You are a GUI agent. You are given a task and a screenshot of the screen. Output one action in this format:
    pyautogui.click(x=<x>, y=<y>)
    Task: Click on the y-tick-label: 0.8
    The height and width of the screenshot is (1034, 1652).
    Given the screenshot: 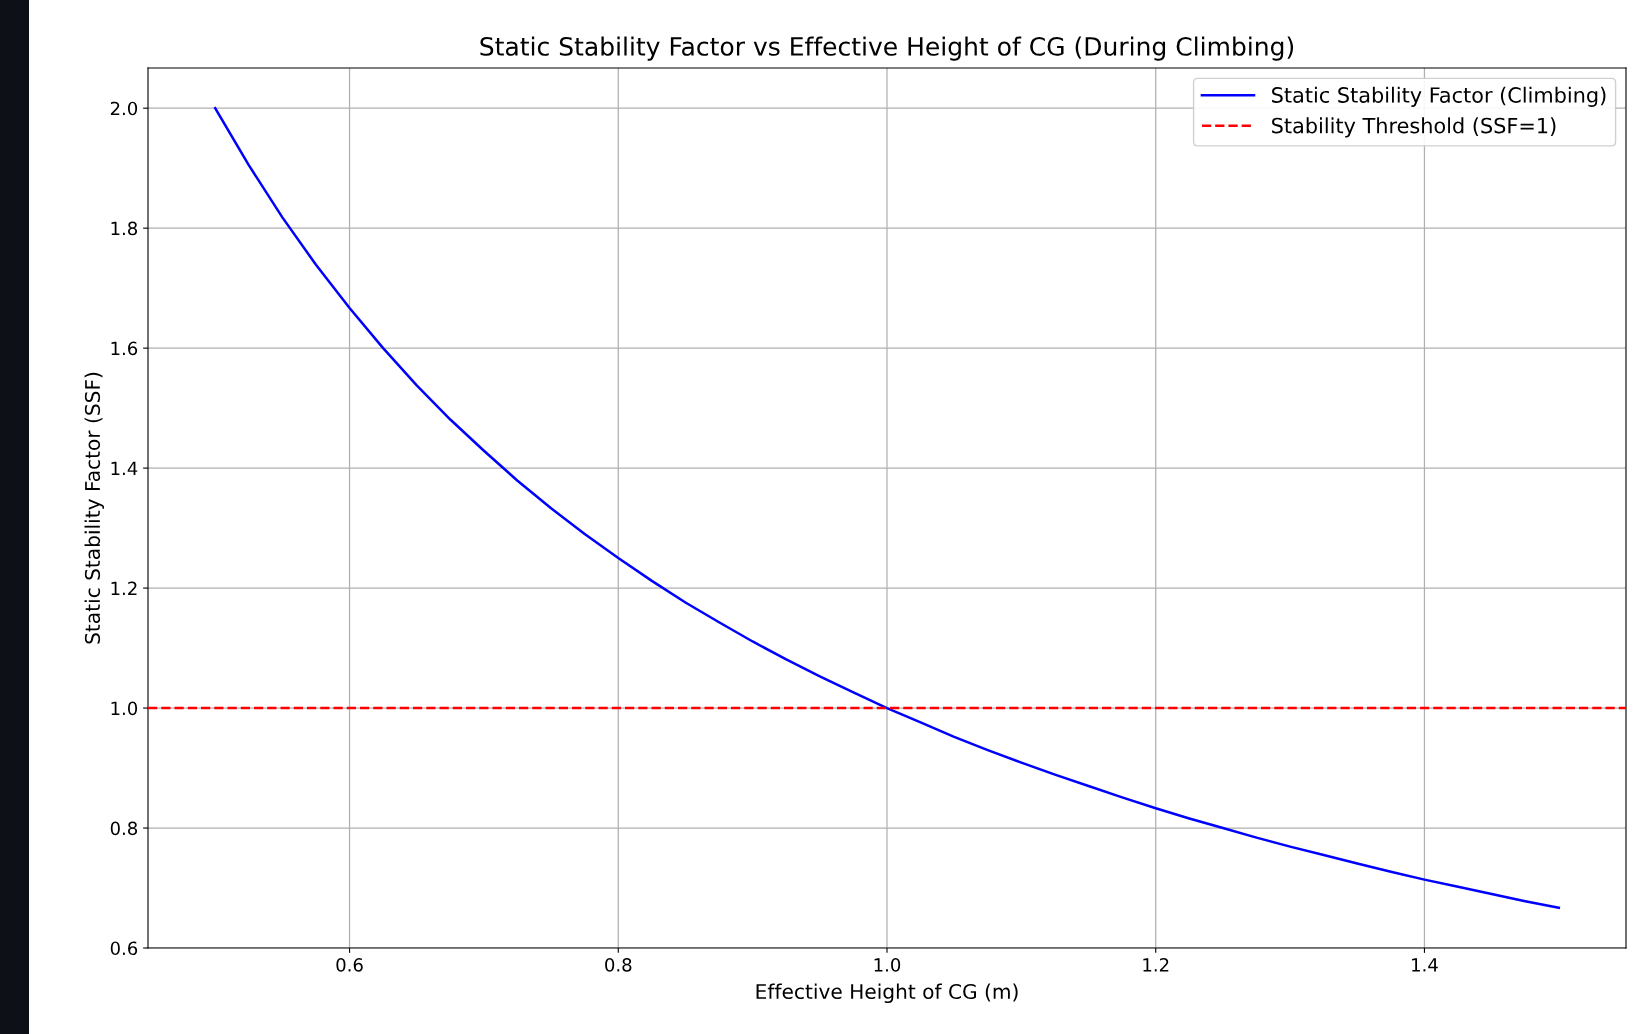 What is the action you would take?
    pyautogui.click(x=124, y=828)
    